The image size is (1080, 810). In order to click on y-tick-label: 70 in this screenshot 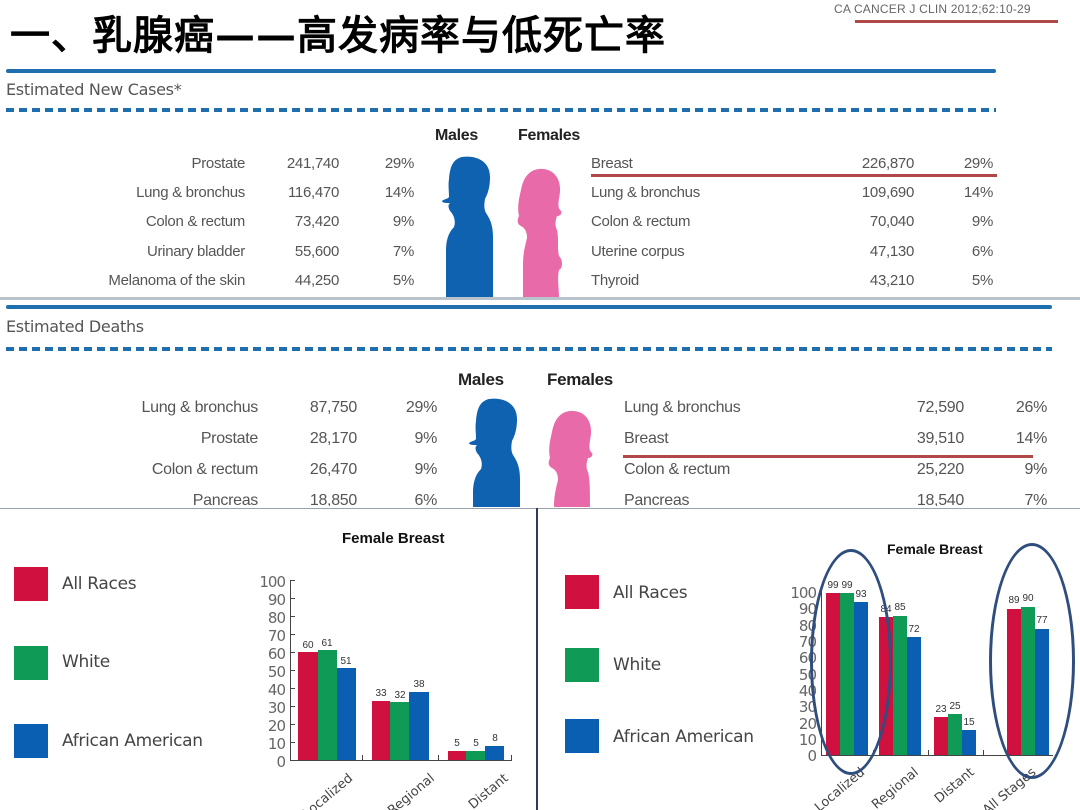, I will do `click(276, 636)`.